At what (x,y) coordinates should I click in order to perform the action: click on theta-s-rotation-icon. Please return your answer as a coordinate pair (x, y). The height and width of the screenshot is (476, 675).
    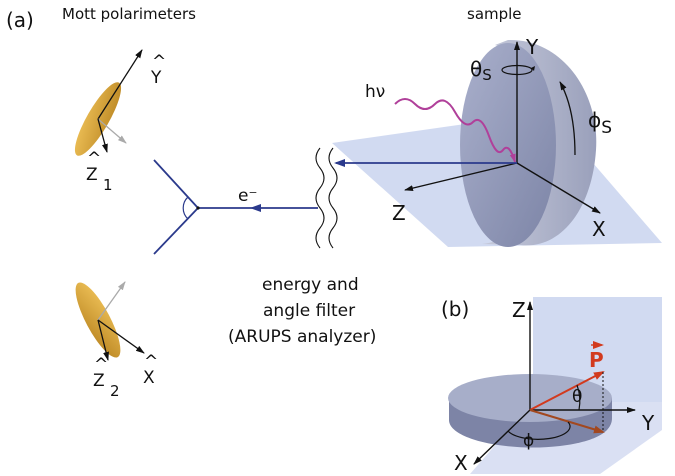
    Looking at the image, I should click on (517, 70).